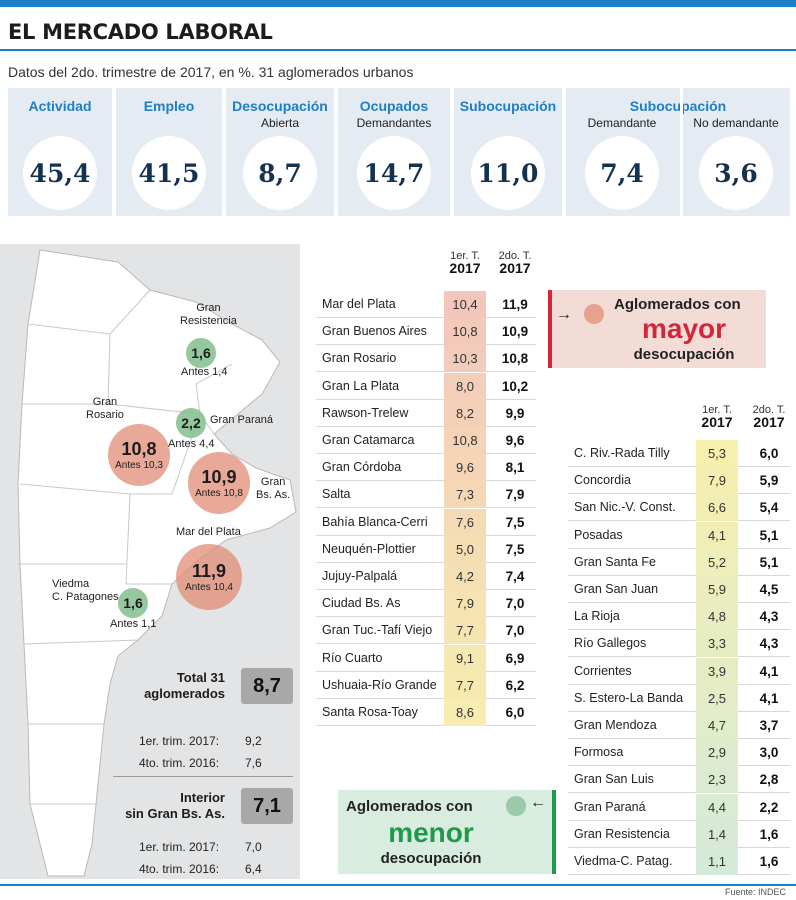 The width and height of the screenshot is (796, 900). I want to click on row-name: Ciudad Bs. As, so click(361, 603).